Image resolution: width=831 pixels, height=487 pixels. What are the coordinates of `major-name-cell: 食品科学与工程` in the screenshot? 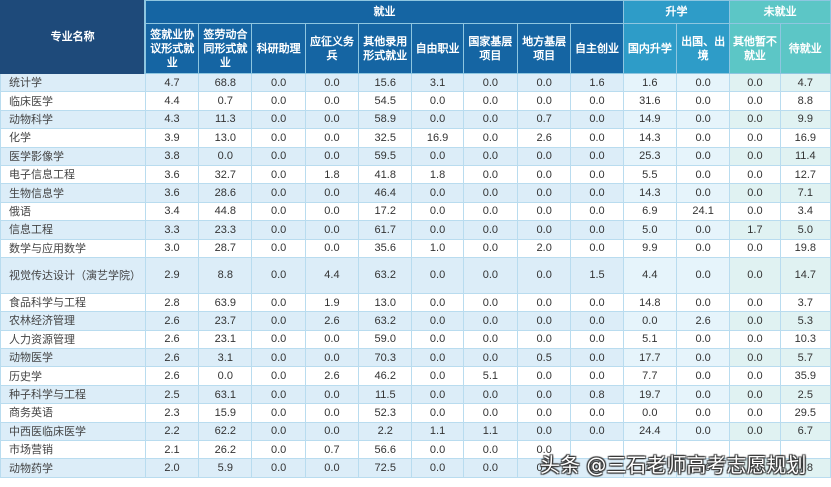 It's located at (73, 302).